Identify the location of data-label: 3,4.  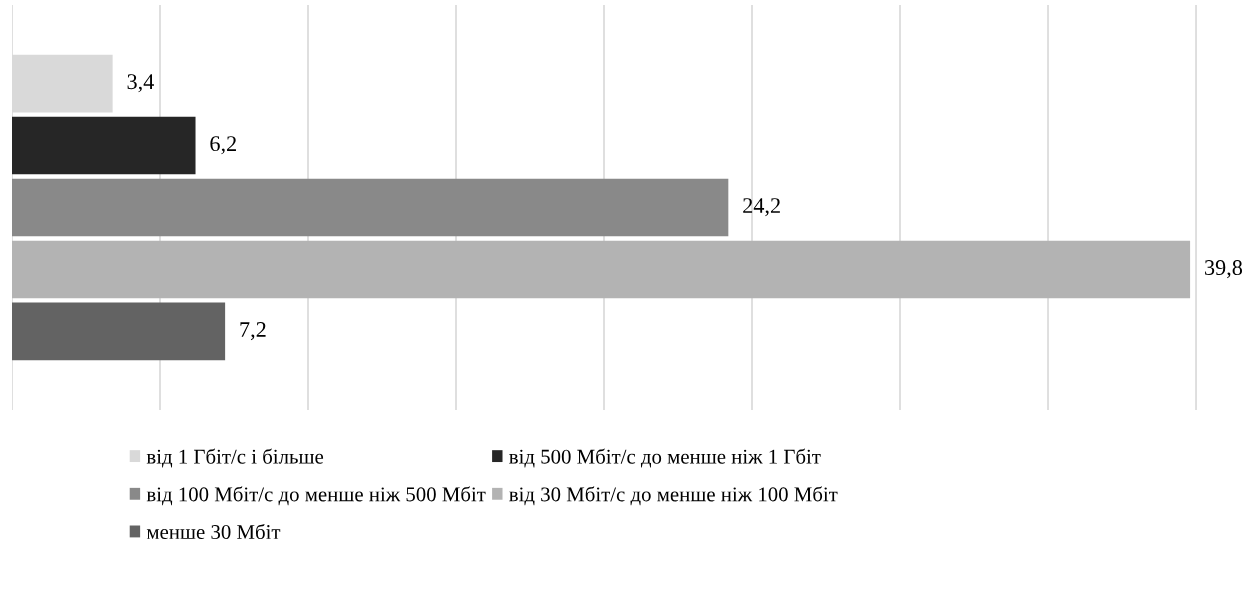
(140, 83).